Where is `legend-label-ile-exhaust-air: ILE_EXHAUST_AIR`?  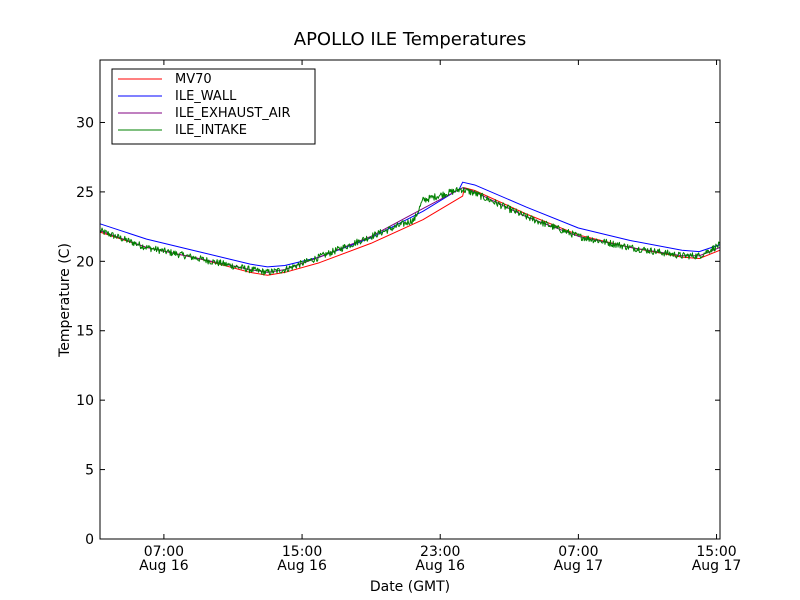 legend-label-ile-exhaust-air: ILE_EXHAUST_AIR is located at coordinates (233, 113).